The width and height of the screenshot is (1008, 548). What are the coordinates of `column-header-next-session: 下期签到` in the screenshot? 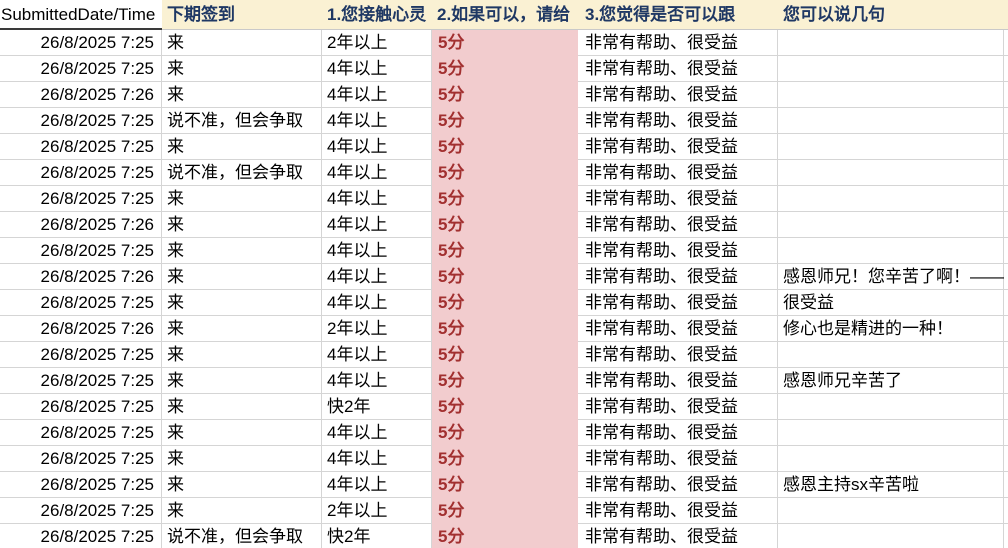 It's located at (242, 15).